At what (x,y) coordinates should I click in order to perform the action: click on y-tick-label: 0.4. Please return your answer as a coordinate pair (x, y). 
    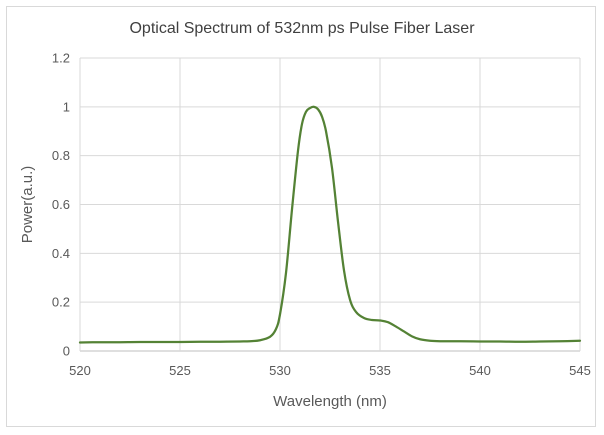
    Looking at the image, I should click on (61, 253).